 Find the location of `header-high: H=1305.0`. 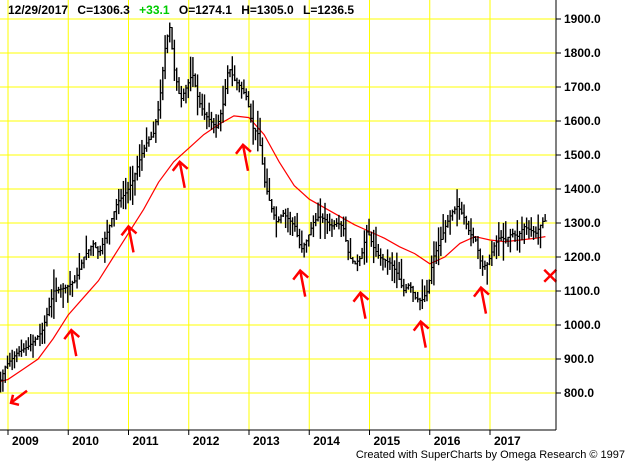

header-high: H=1305.0 is located at coordinates (267, 10).